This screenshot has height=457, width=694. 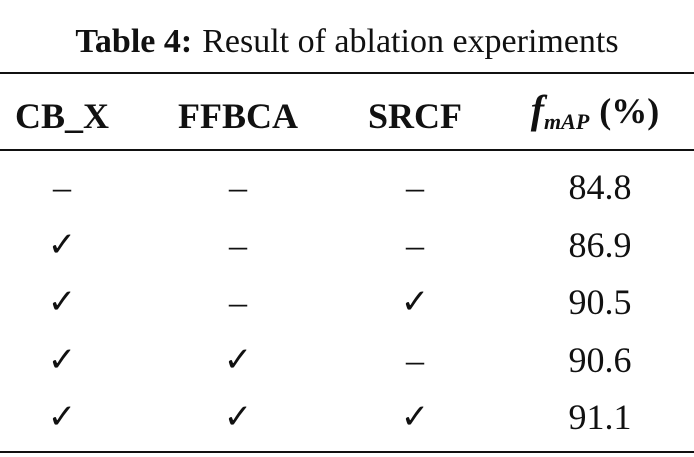 What do you see at coordinates (600, 359) in the screenshot?
I see `value-cell: 90.6` at bounding box center [600, 359].